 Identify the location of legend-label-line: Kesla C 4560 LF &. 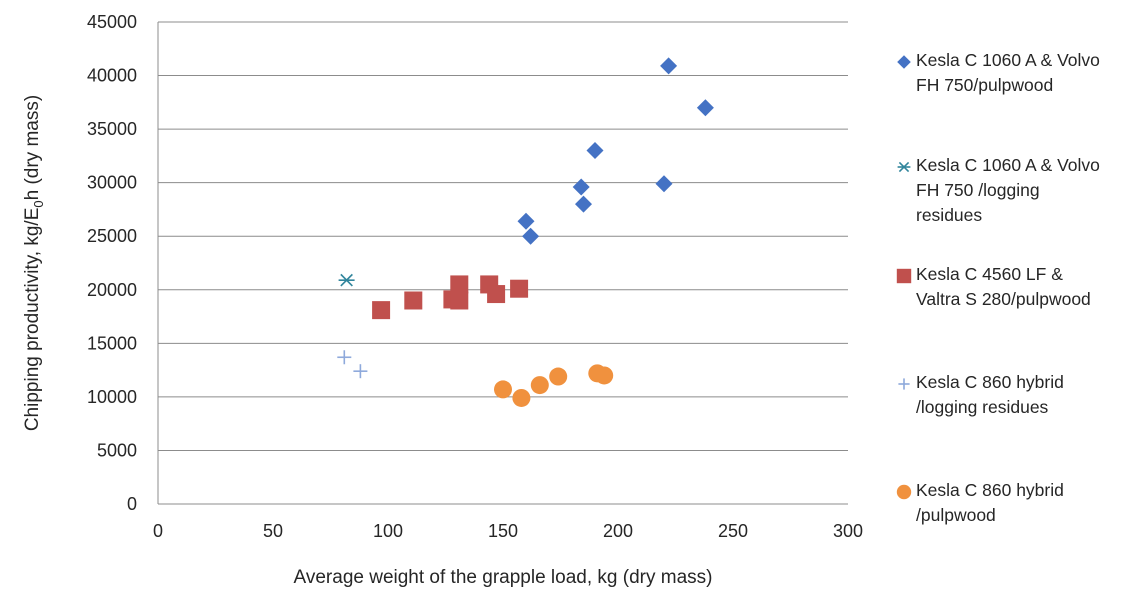
(989, 274).